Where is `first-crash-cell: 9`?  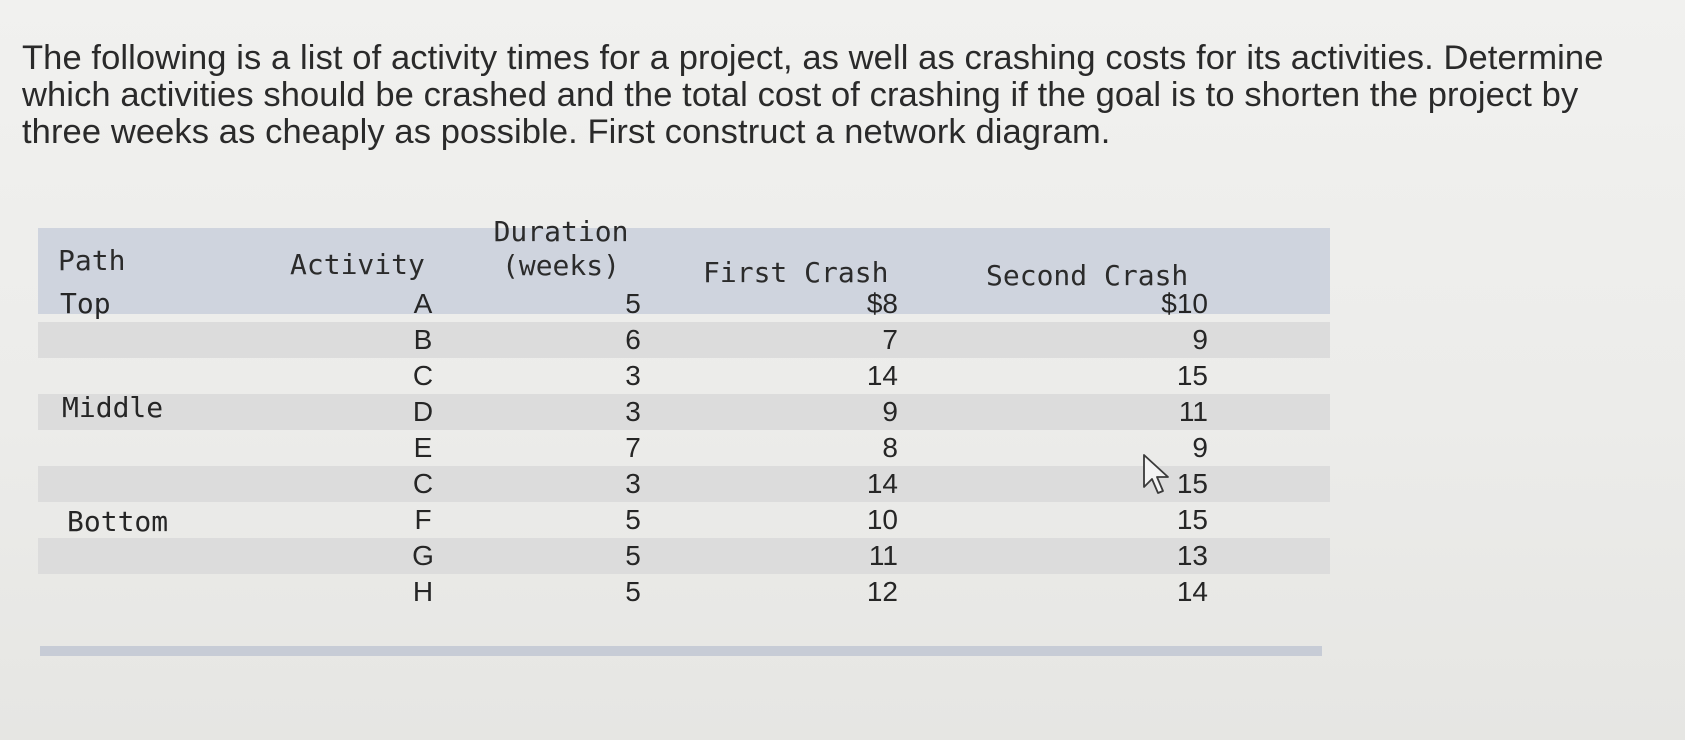 first-crash-cell: 9 is located at coordinates (890, 411).